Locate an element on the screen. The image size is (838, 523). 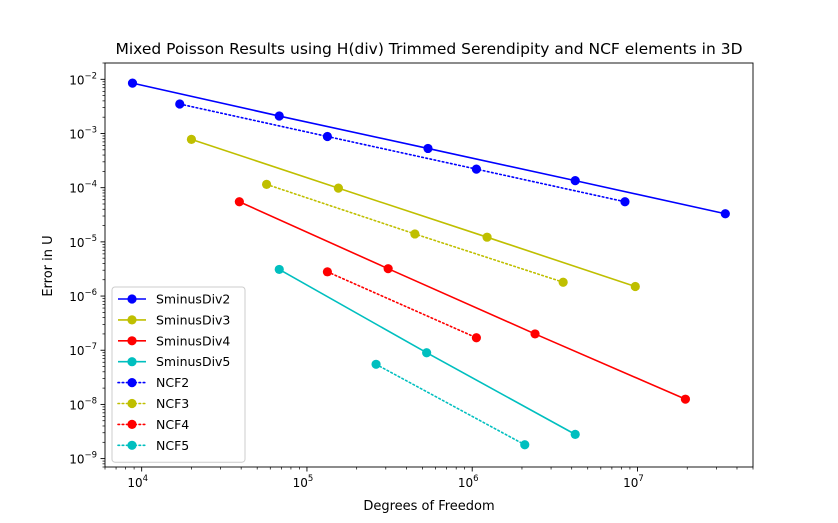
y-tick-label-exponent: −6 is located at coordinates (90, 293).